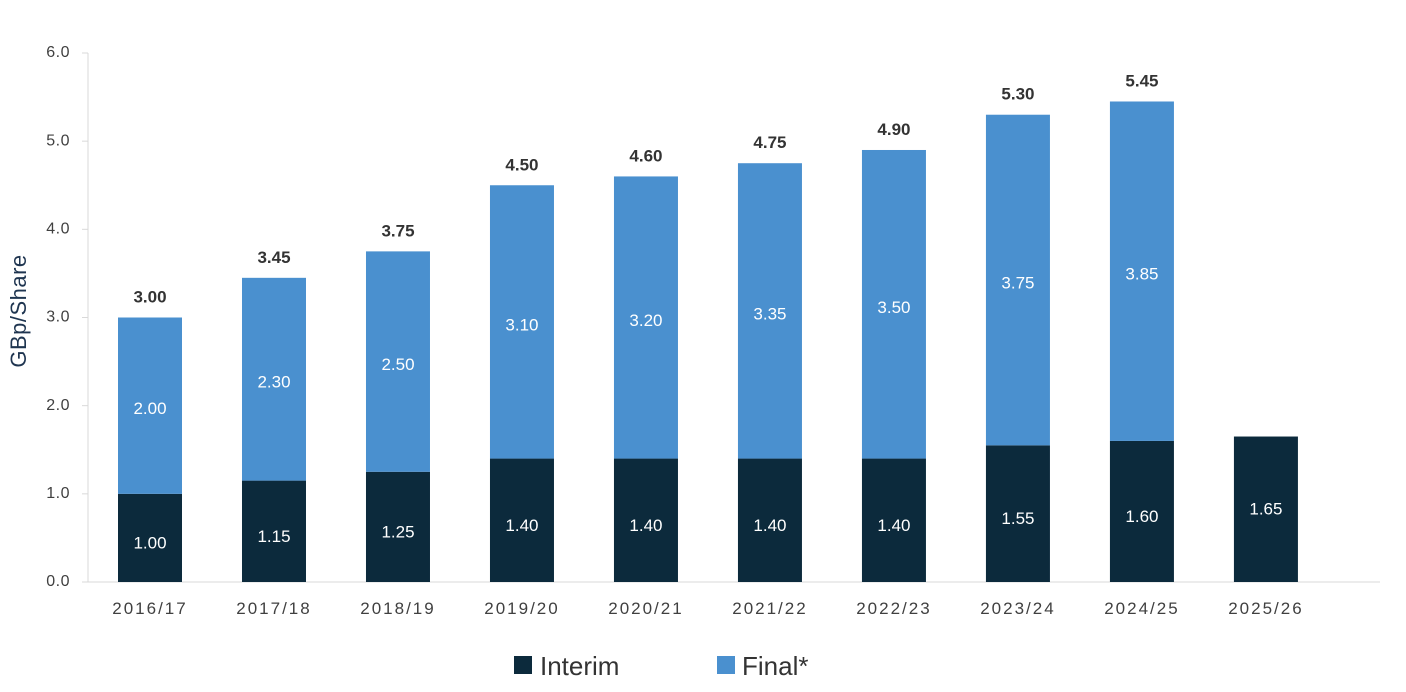  What do you see at coordinates (149, 297) in the screenshot?
I see `data-label-total: 3.00` at bounding box center [149, 297].